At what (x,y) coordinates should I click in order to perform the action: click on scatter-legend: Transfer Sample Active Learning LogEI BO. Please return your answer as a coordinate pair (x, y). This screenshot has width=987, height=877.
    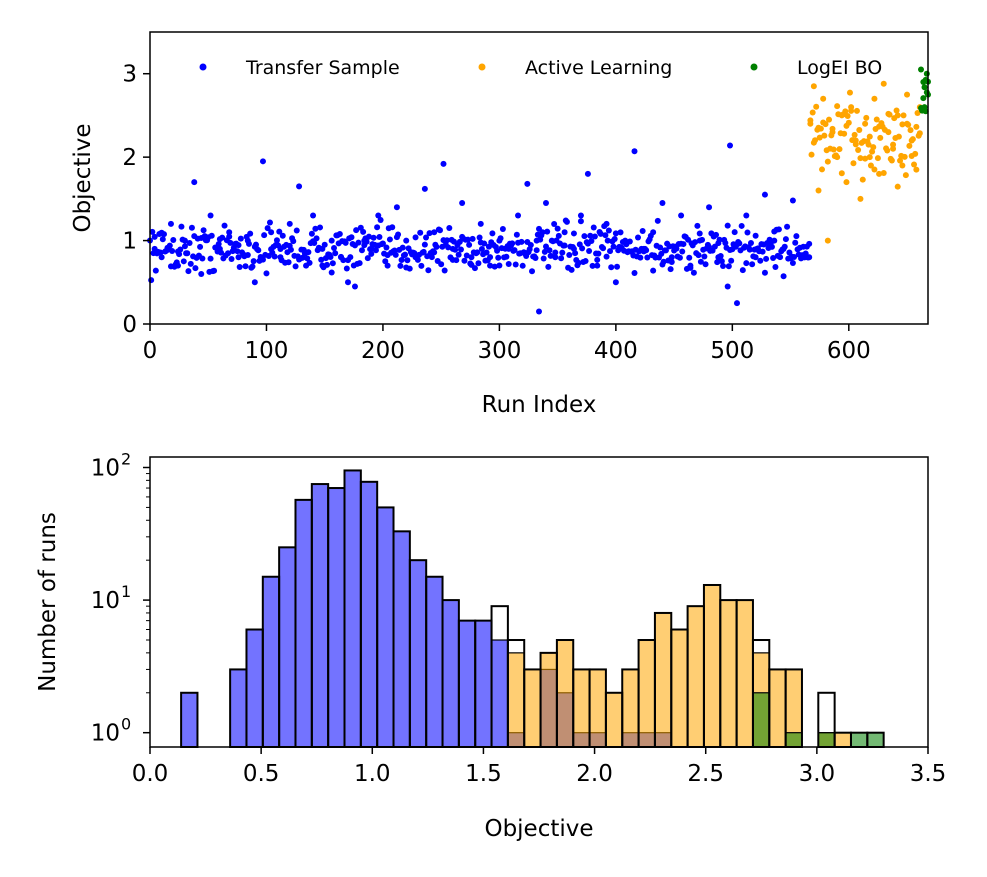
    Looking at the image, I should click on (540, 68).